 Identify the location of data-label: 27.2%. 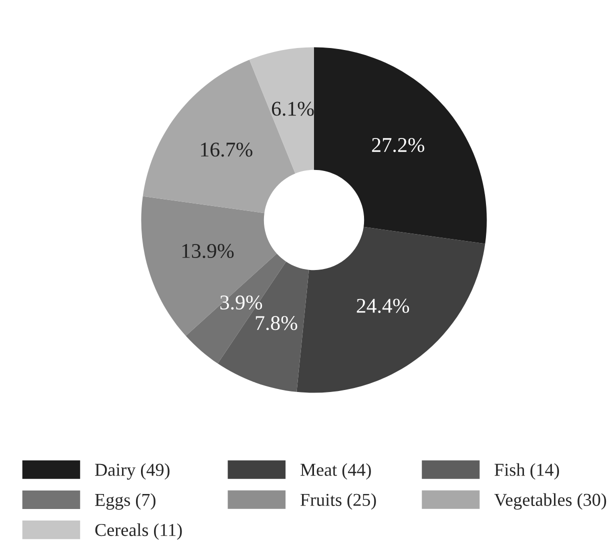
(398, 145).